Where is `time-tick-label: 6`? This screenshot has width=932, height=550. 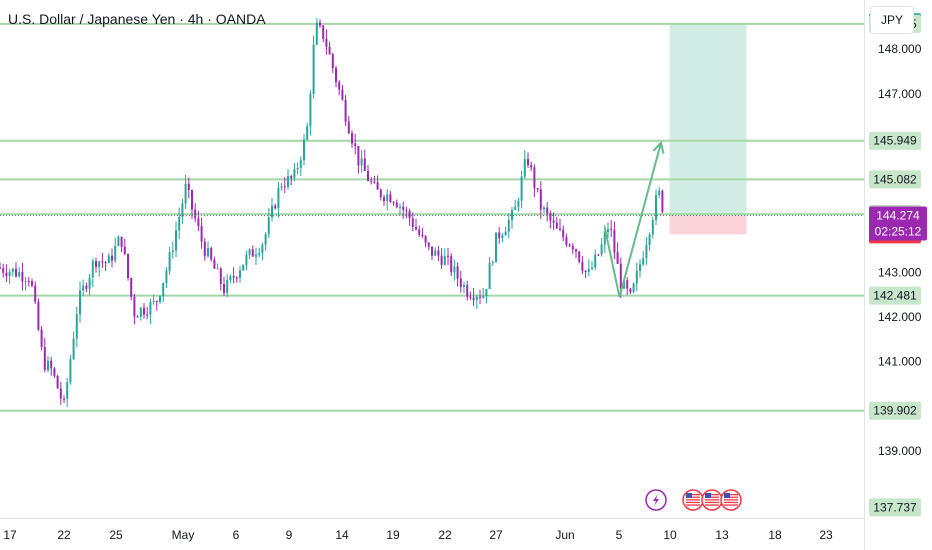 time-tick-label: 6 is located at coordinates (236, 535).